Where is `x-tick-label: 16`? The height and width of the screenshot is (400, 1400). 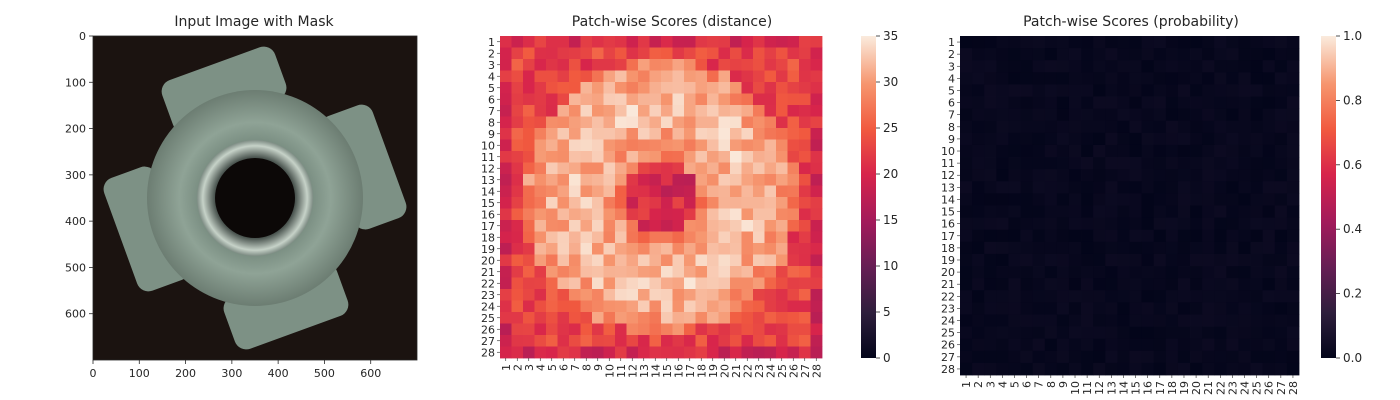 x-tick-label: 16 is located at coordinates (678, 371).